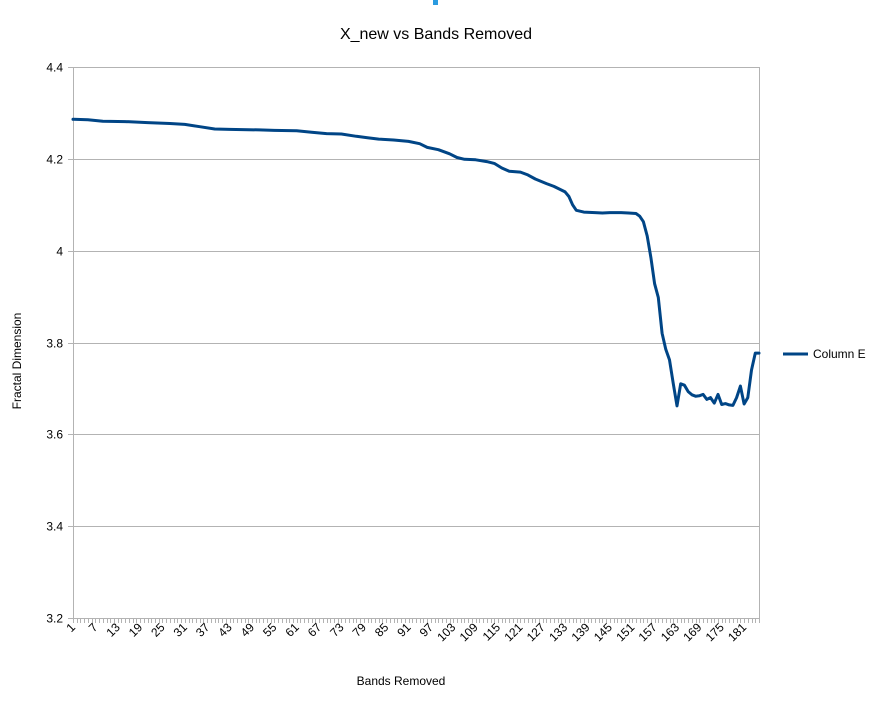  I want to click on x-tick-label: 169, so click(692, 632).